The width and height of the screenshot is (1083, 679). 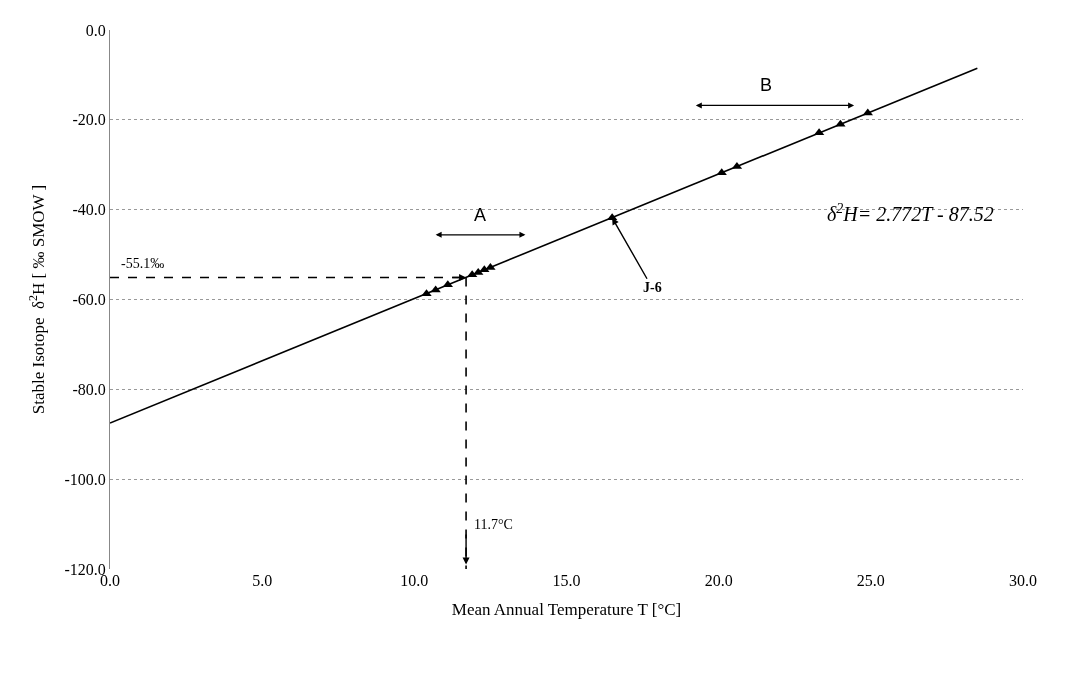 What do you see at coordinates (1023, 580) in the screenshot?
I see `x-tick-label: 30.0` at bounding box center [1023, 580].